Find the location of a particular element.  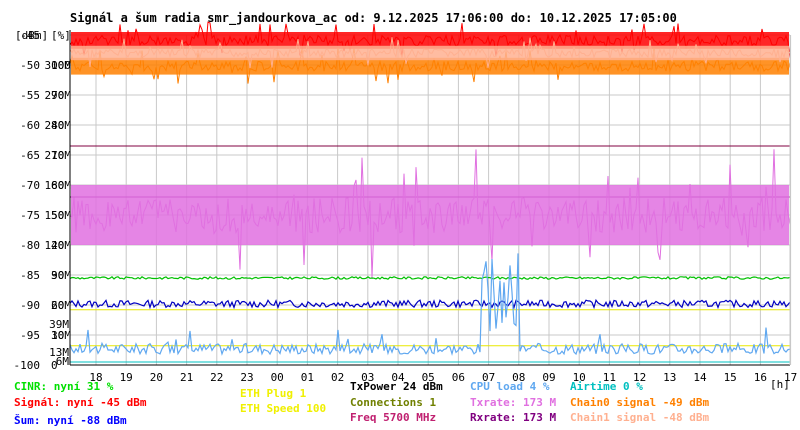

x-tick-label: 05 is located at coordinates (428, 377).